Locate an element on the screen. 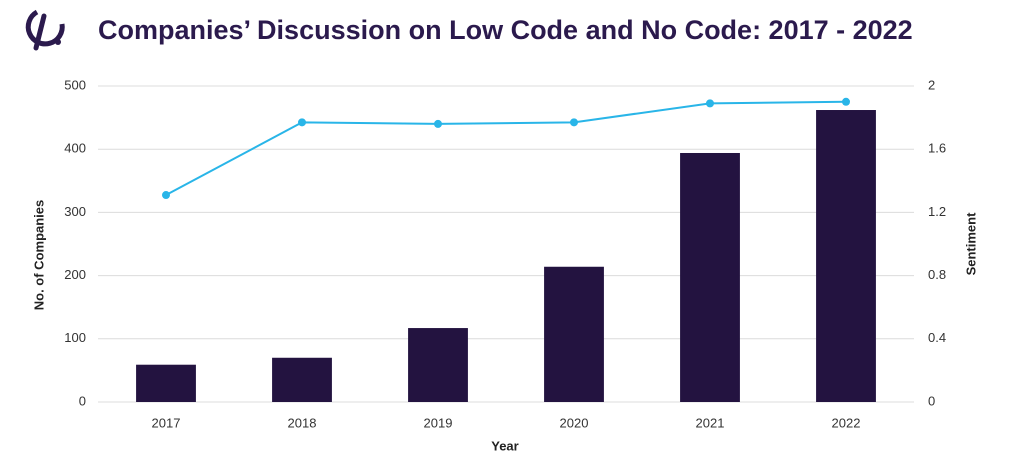  x-tick-label: 2020 is located at coordinates (574, 422).